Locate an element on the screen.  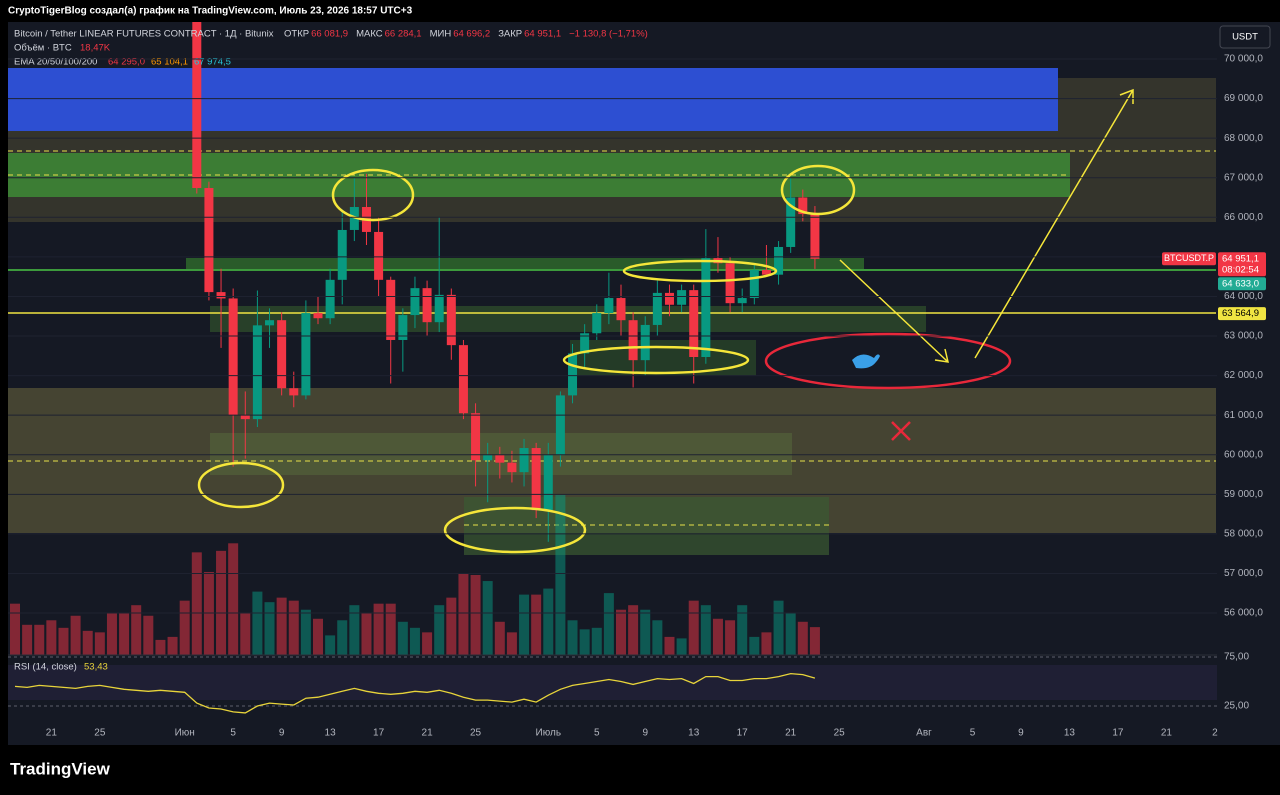
brand: TradingView is located at coordinates (60, 768).